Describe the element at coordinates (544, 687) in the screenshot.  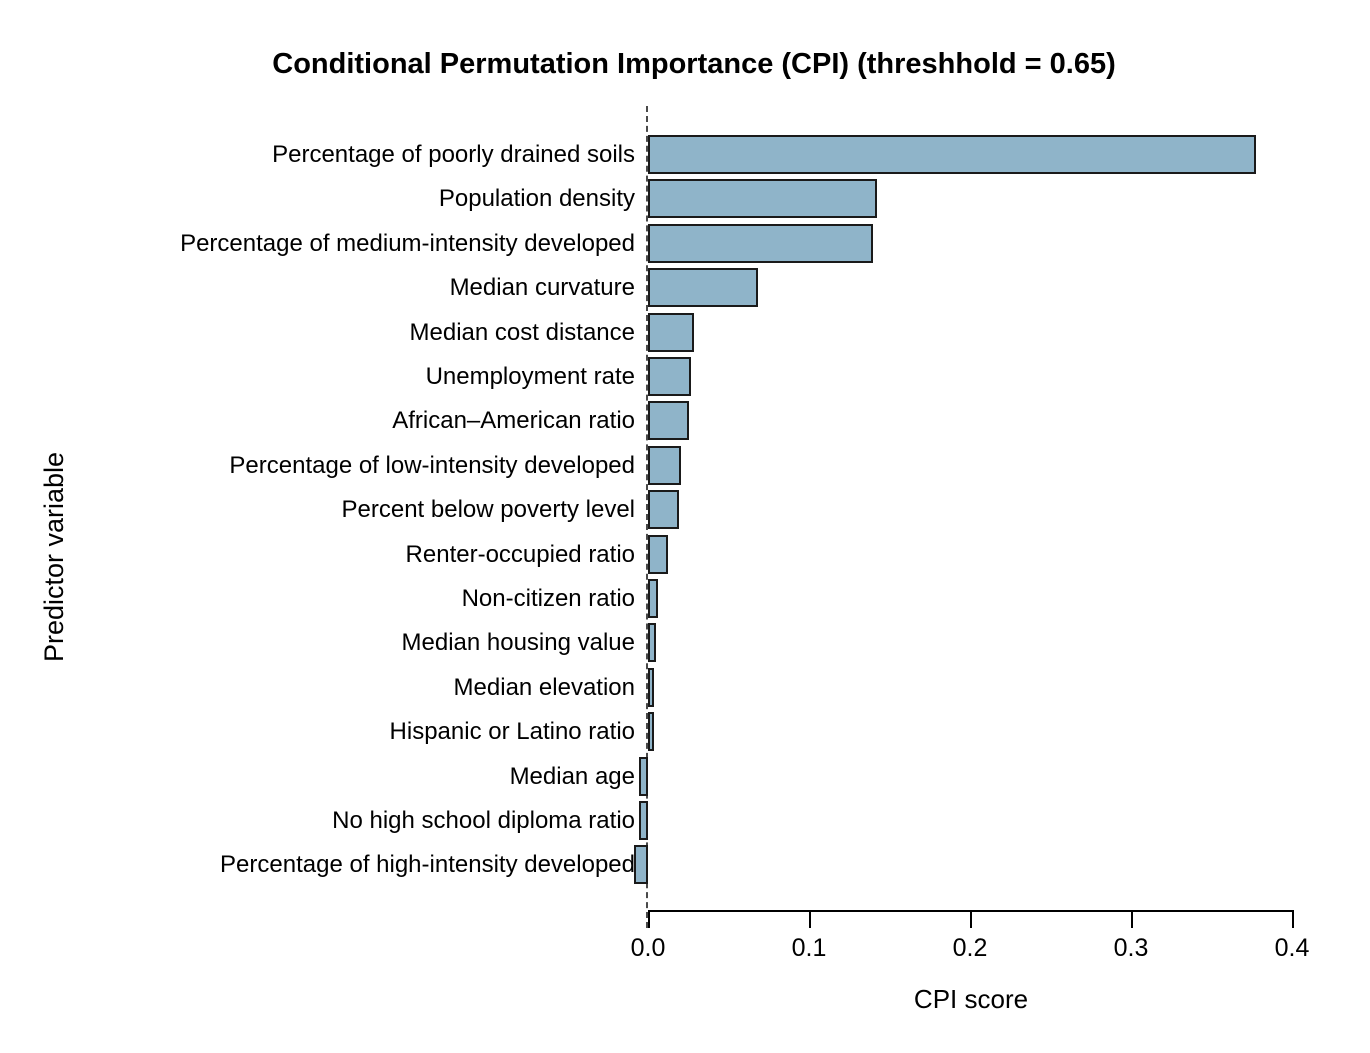
I see `category-label: Median elevation` at that location.